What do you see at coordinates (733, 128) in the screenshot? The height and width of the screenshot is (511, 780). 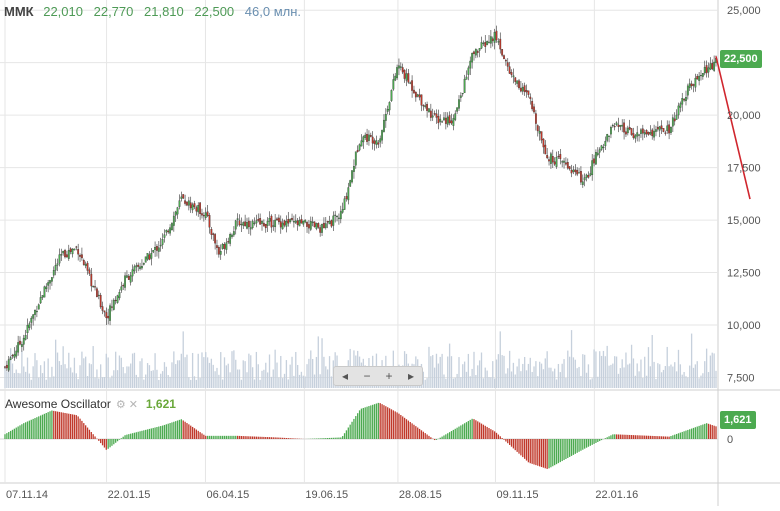 I see `trendline` at bounding box center [733, 128].